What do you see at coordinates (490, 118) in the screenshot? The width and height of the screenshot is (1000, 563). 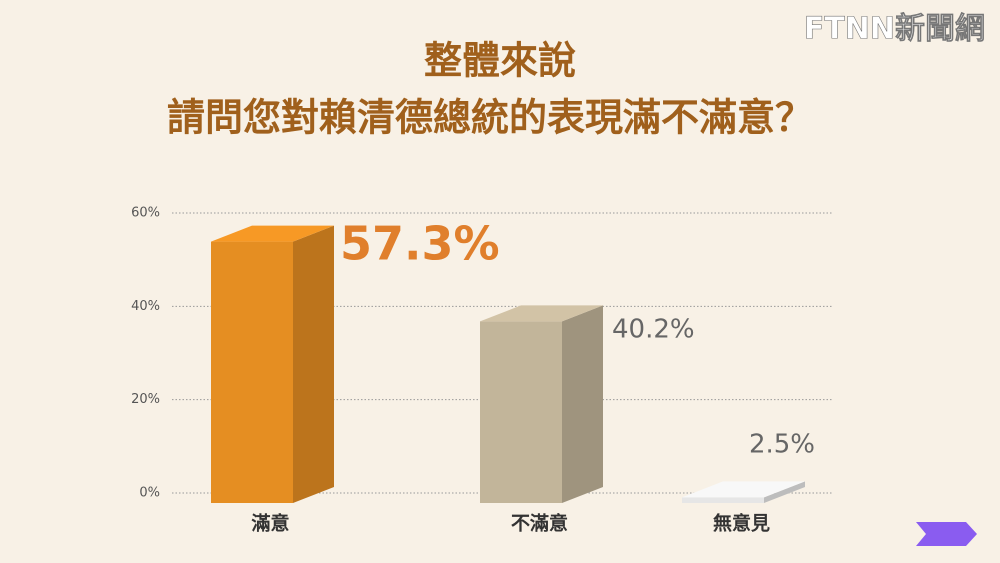 I see `chart-subtitle: 請問您對賴清德總統的表現滿不滿意？` at bounding box center [490, 118].